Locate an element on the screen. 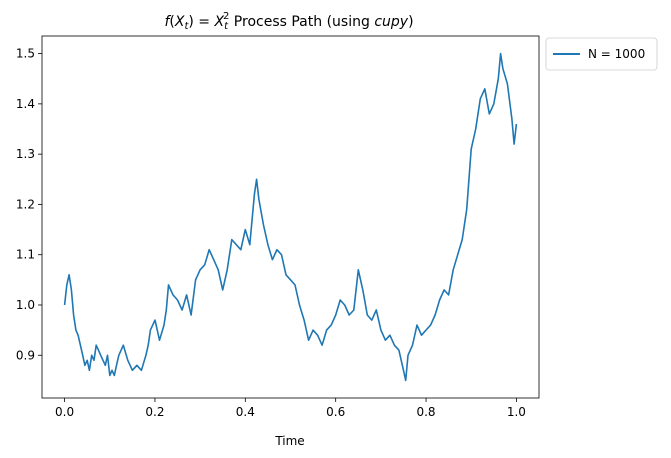 The width and height of the screenshot is (671, 458). x-tick-label: 0.8 is located at coordinates (425, 412).